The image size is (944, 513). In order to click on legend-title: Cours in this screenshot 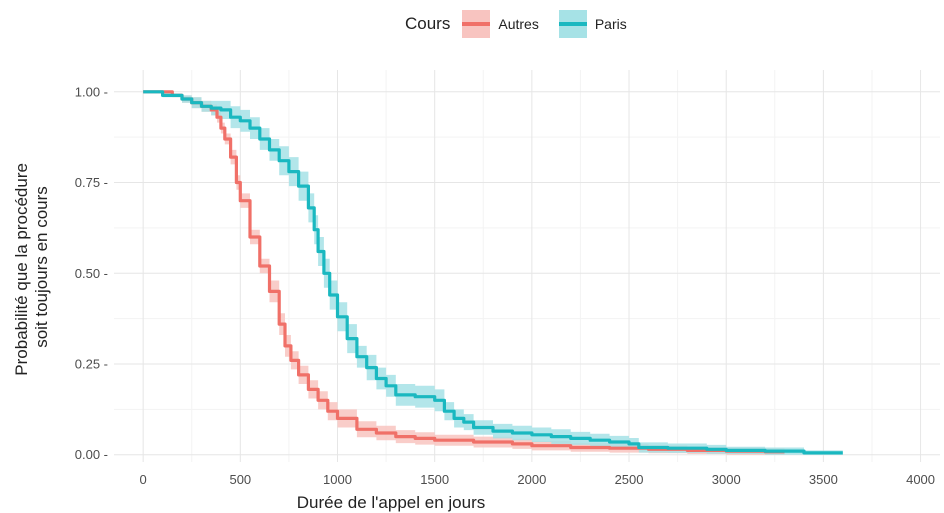, I will do `click(428, 23)`.